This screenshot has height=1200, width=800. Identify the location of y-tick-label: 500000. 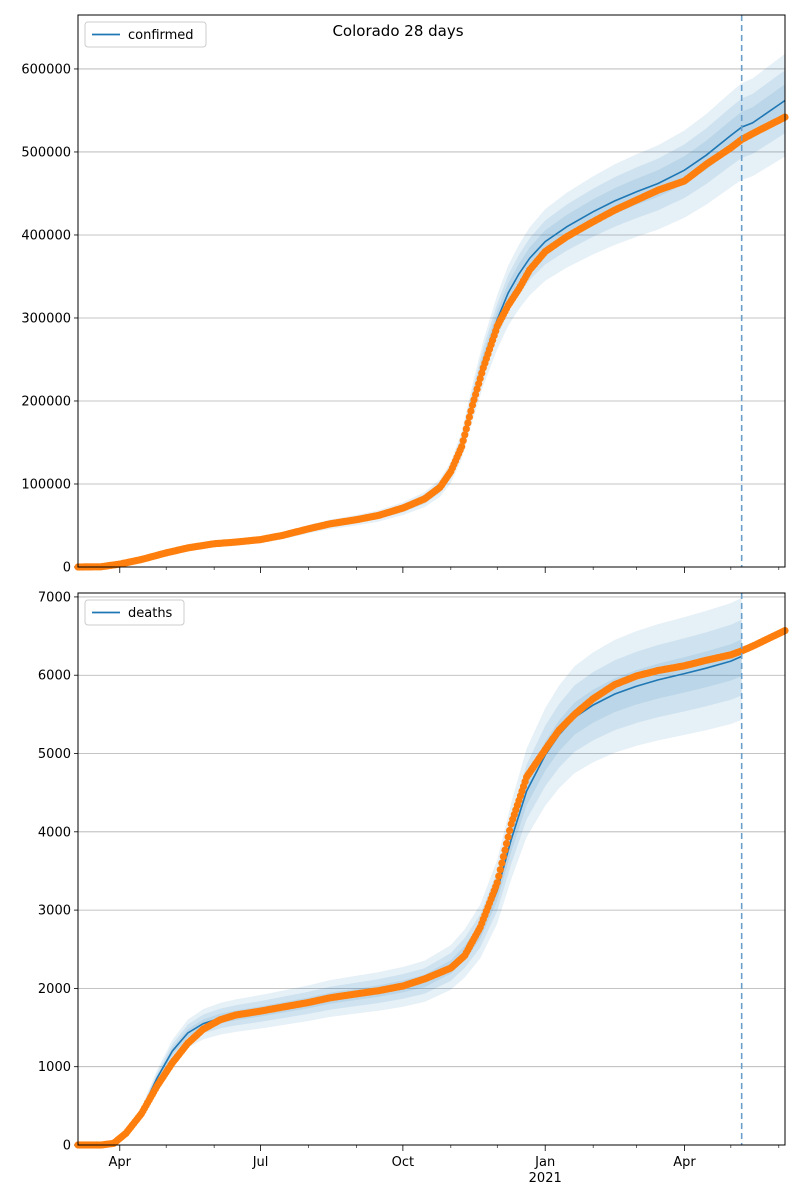
(46, 152).